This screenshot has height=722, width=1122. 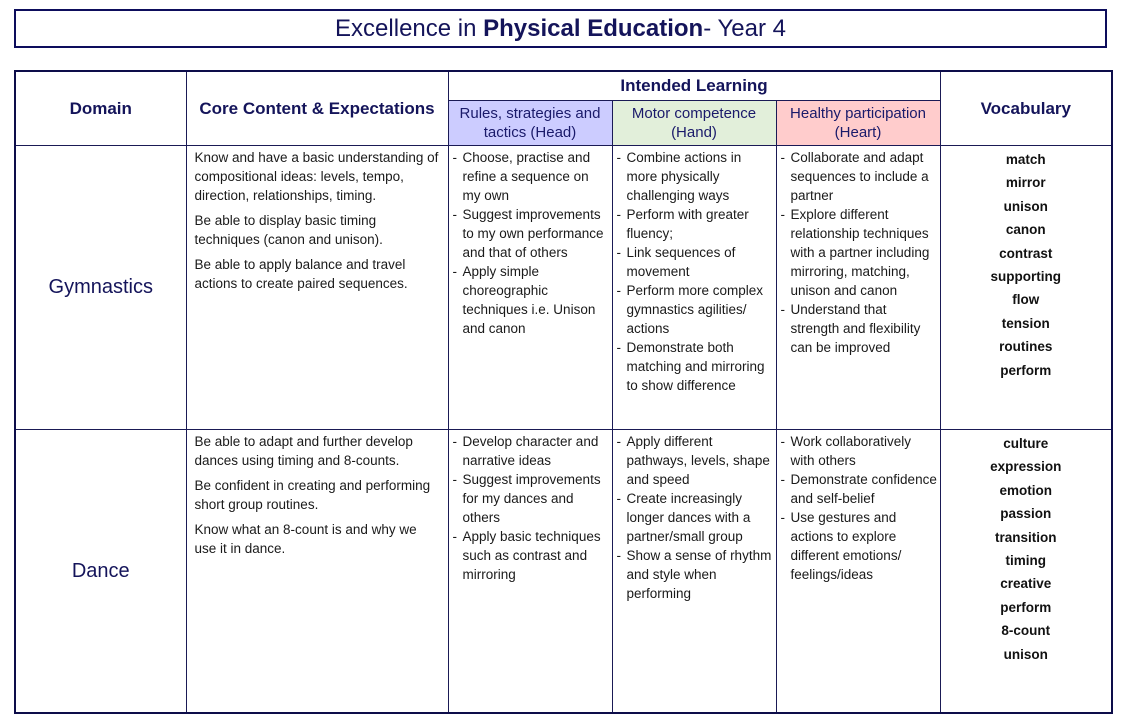 I want to click on vocab-word: supporting, so click(x=1026, y=277).